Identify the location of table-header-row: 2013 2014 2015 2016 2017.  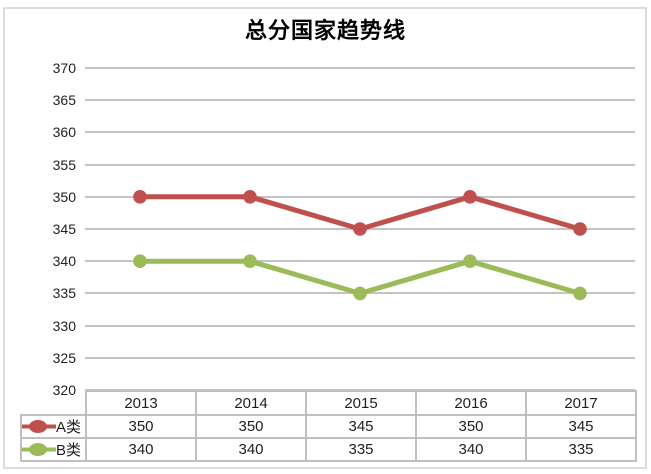
(329, 403).